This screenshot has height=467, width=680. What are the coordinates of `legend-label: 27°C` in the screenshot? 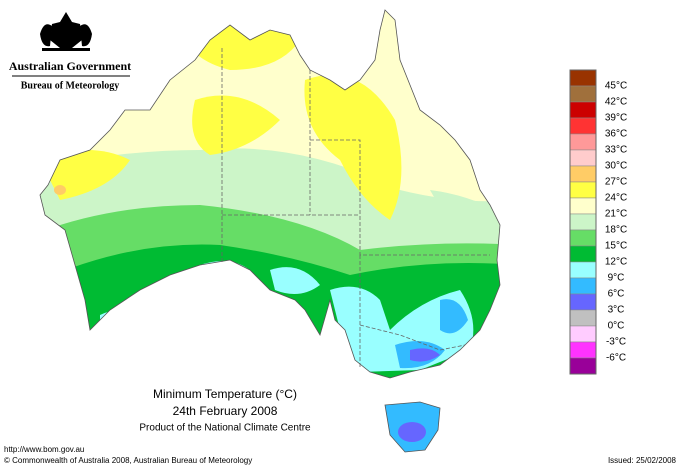 It's located at (616, 182).